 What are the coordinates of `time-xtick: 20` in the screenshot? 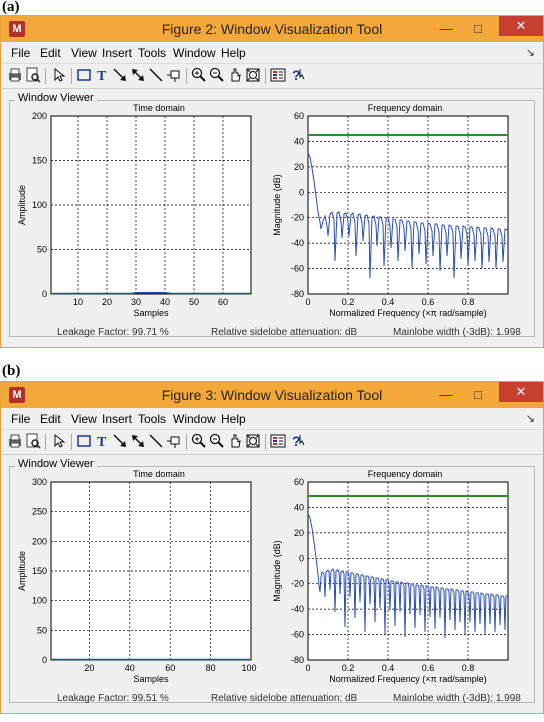 It's located at (89, 668).